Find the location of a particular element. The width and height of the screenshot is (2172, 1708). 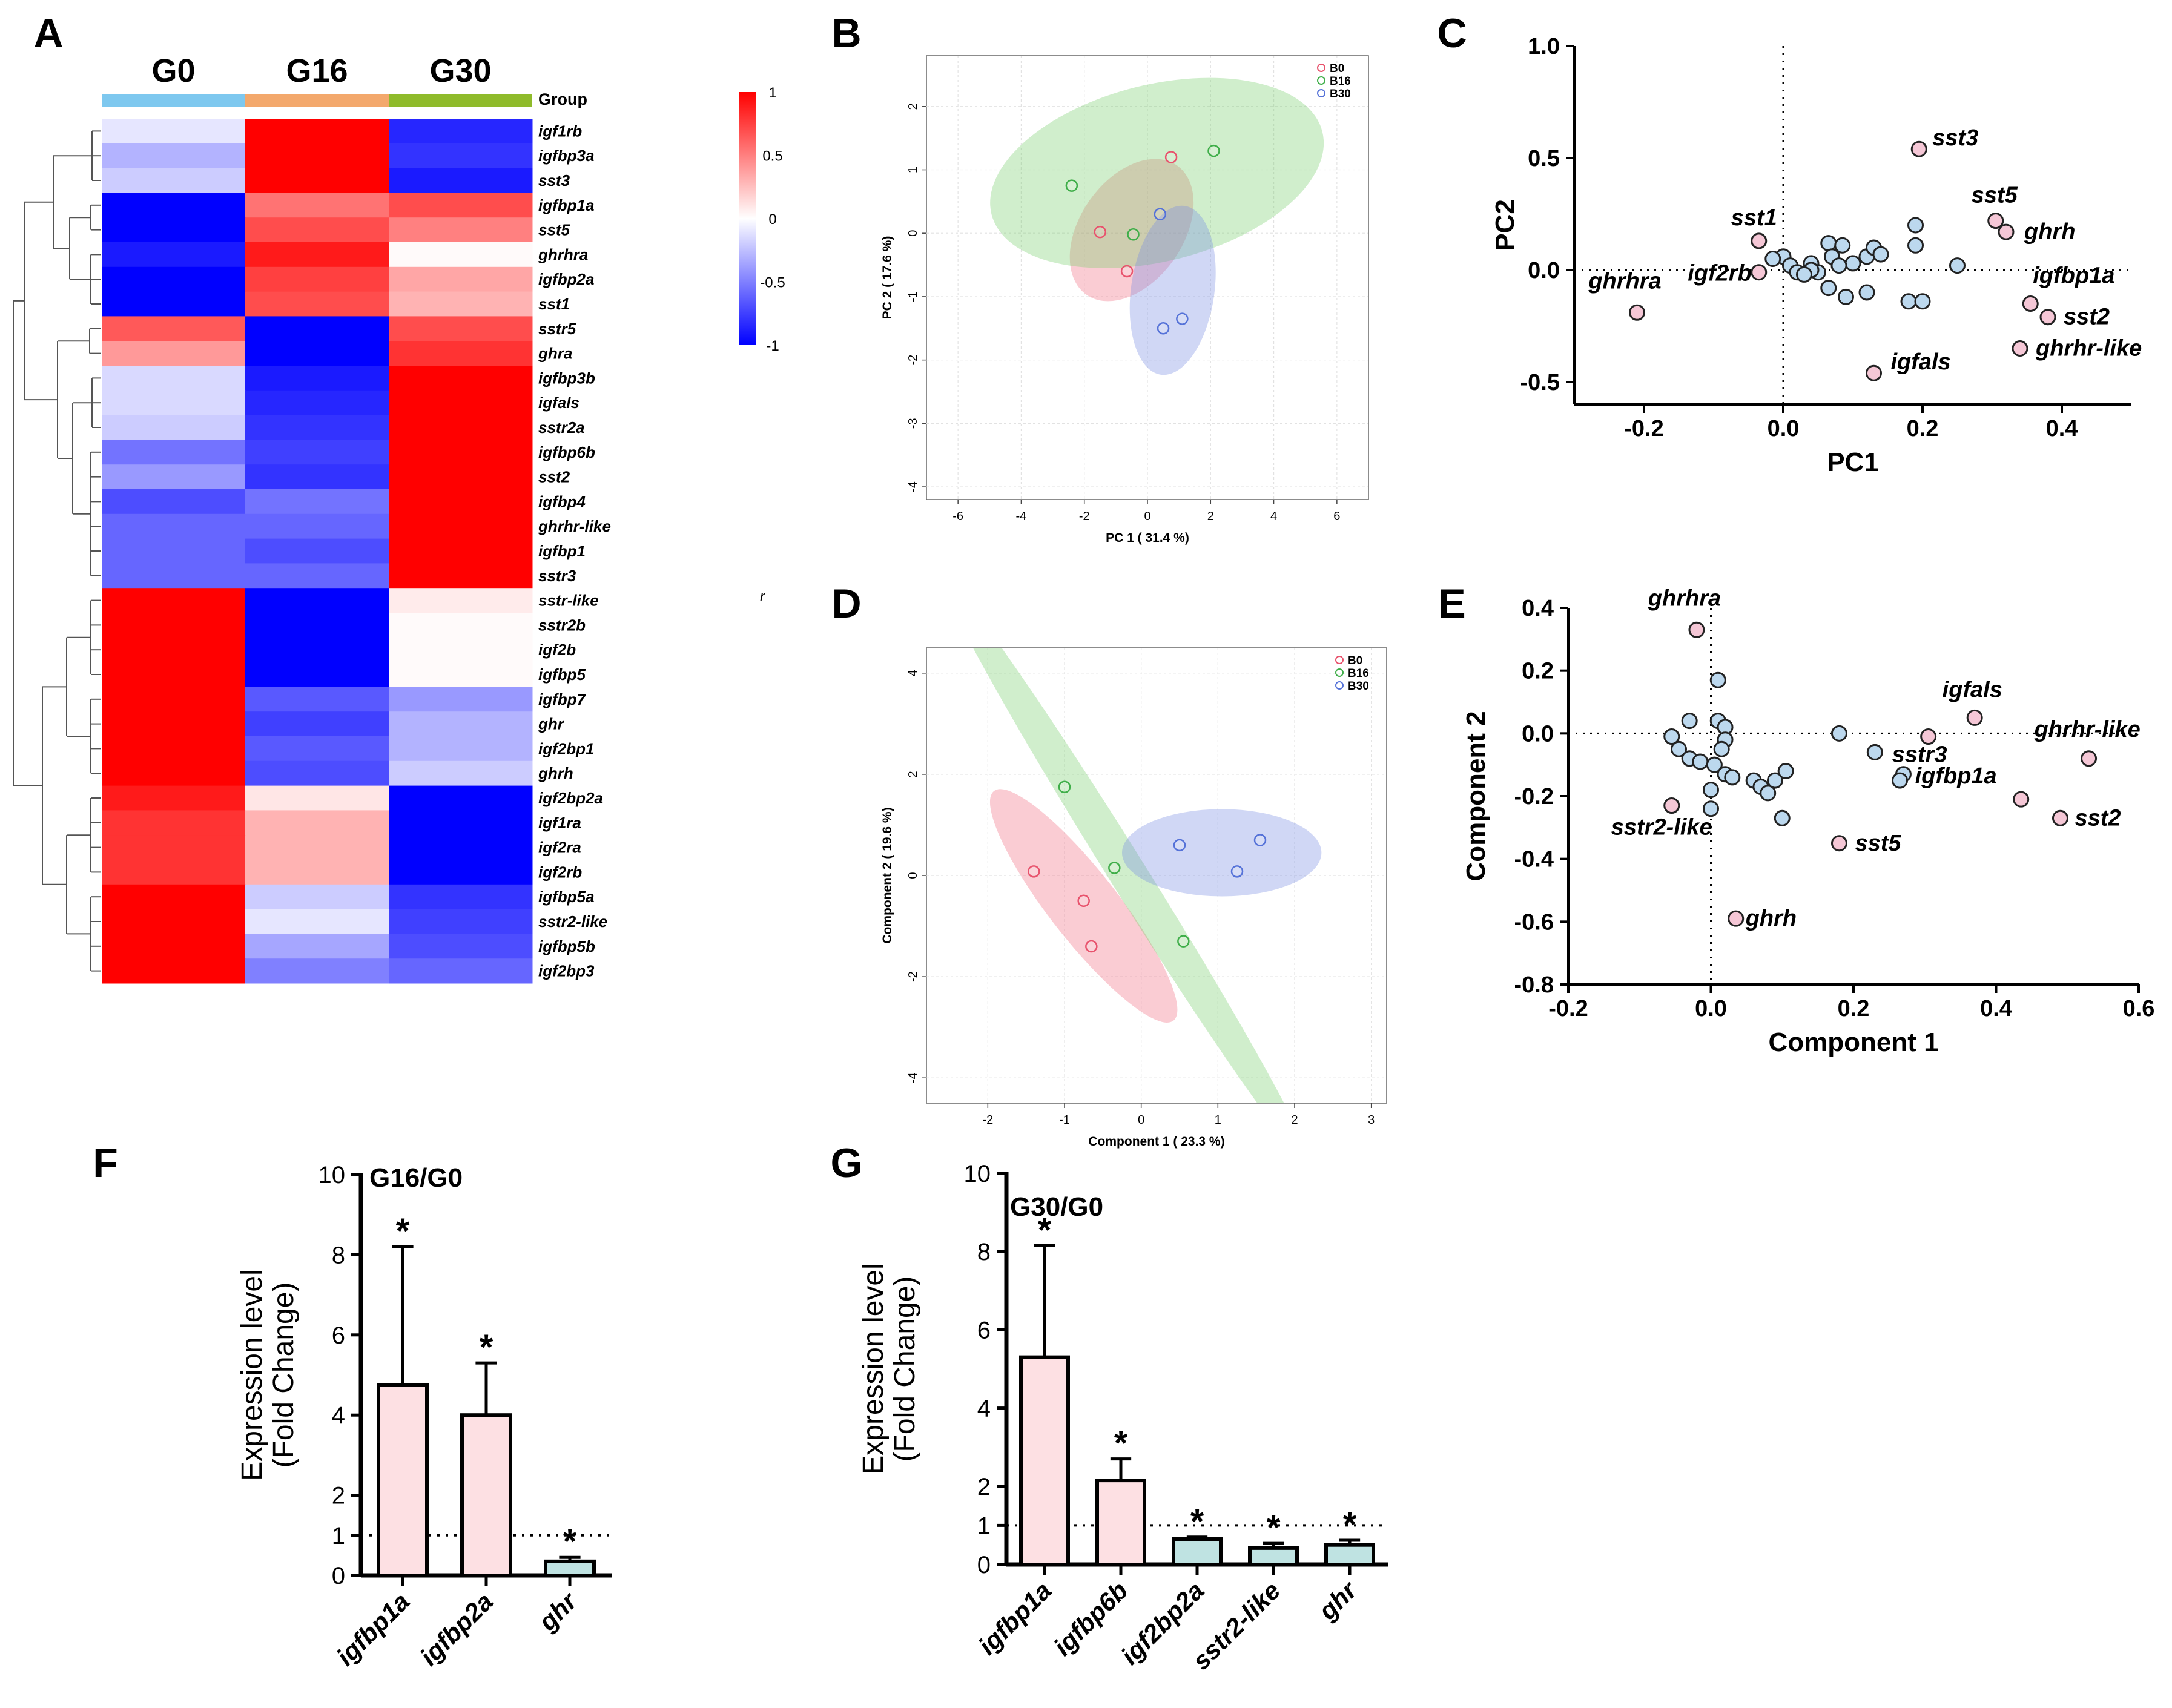

y-tick-label: -0.4 is located at coordinates (1534, 859).